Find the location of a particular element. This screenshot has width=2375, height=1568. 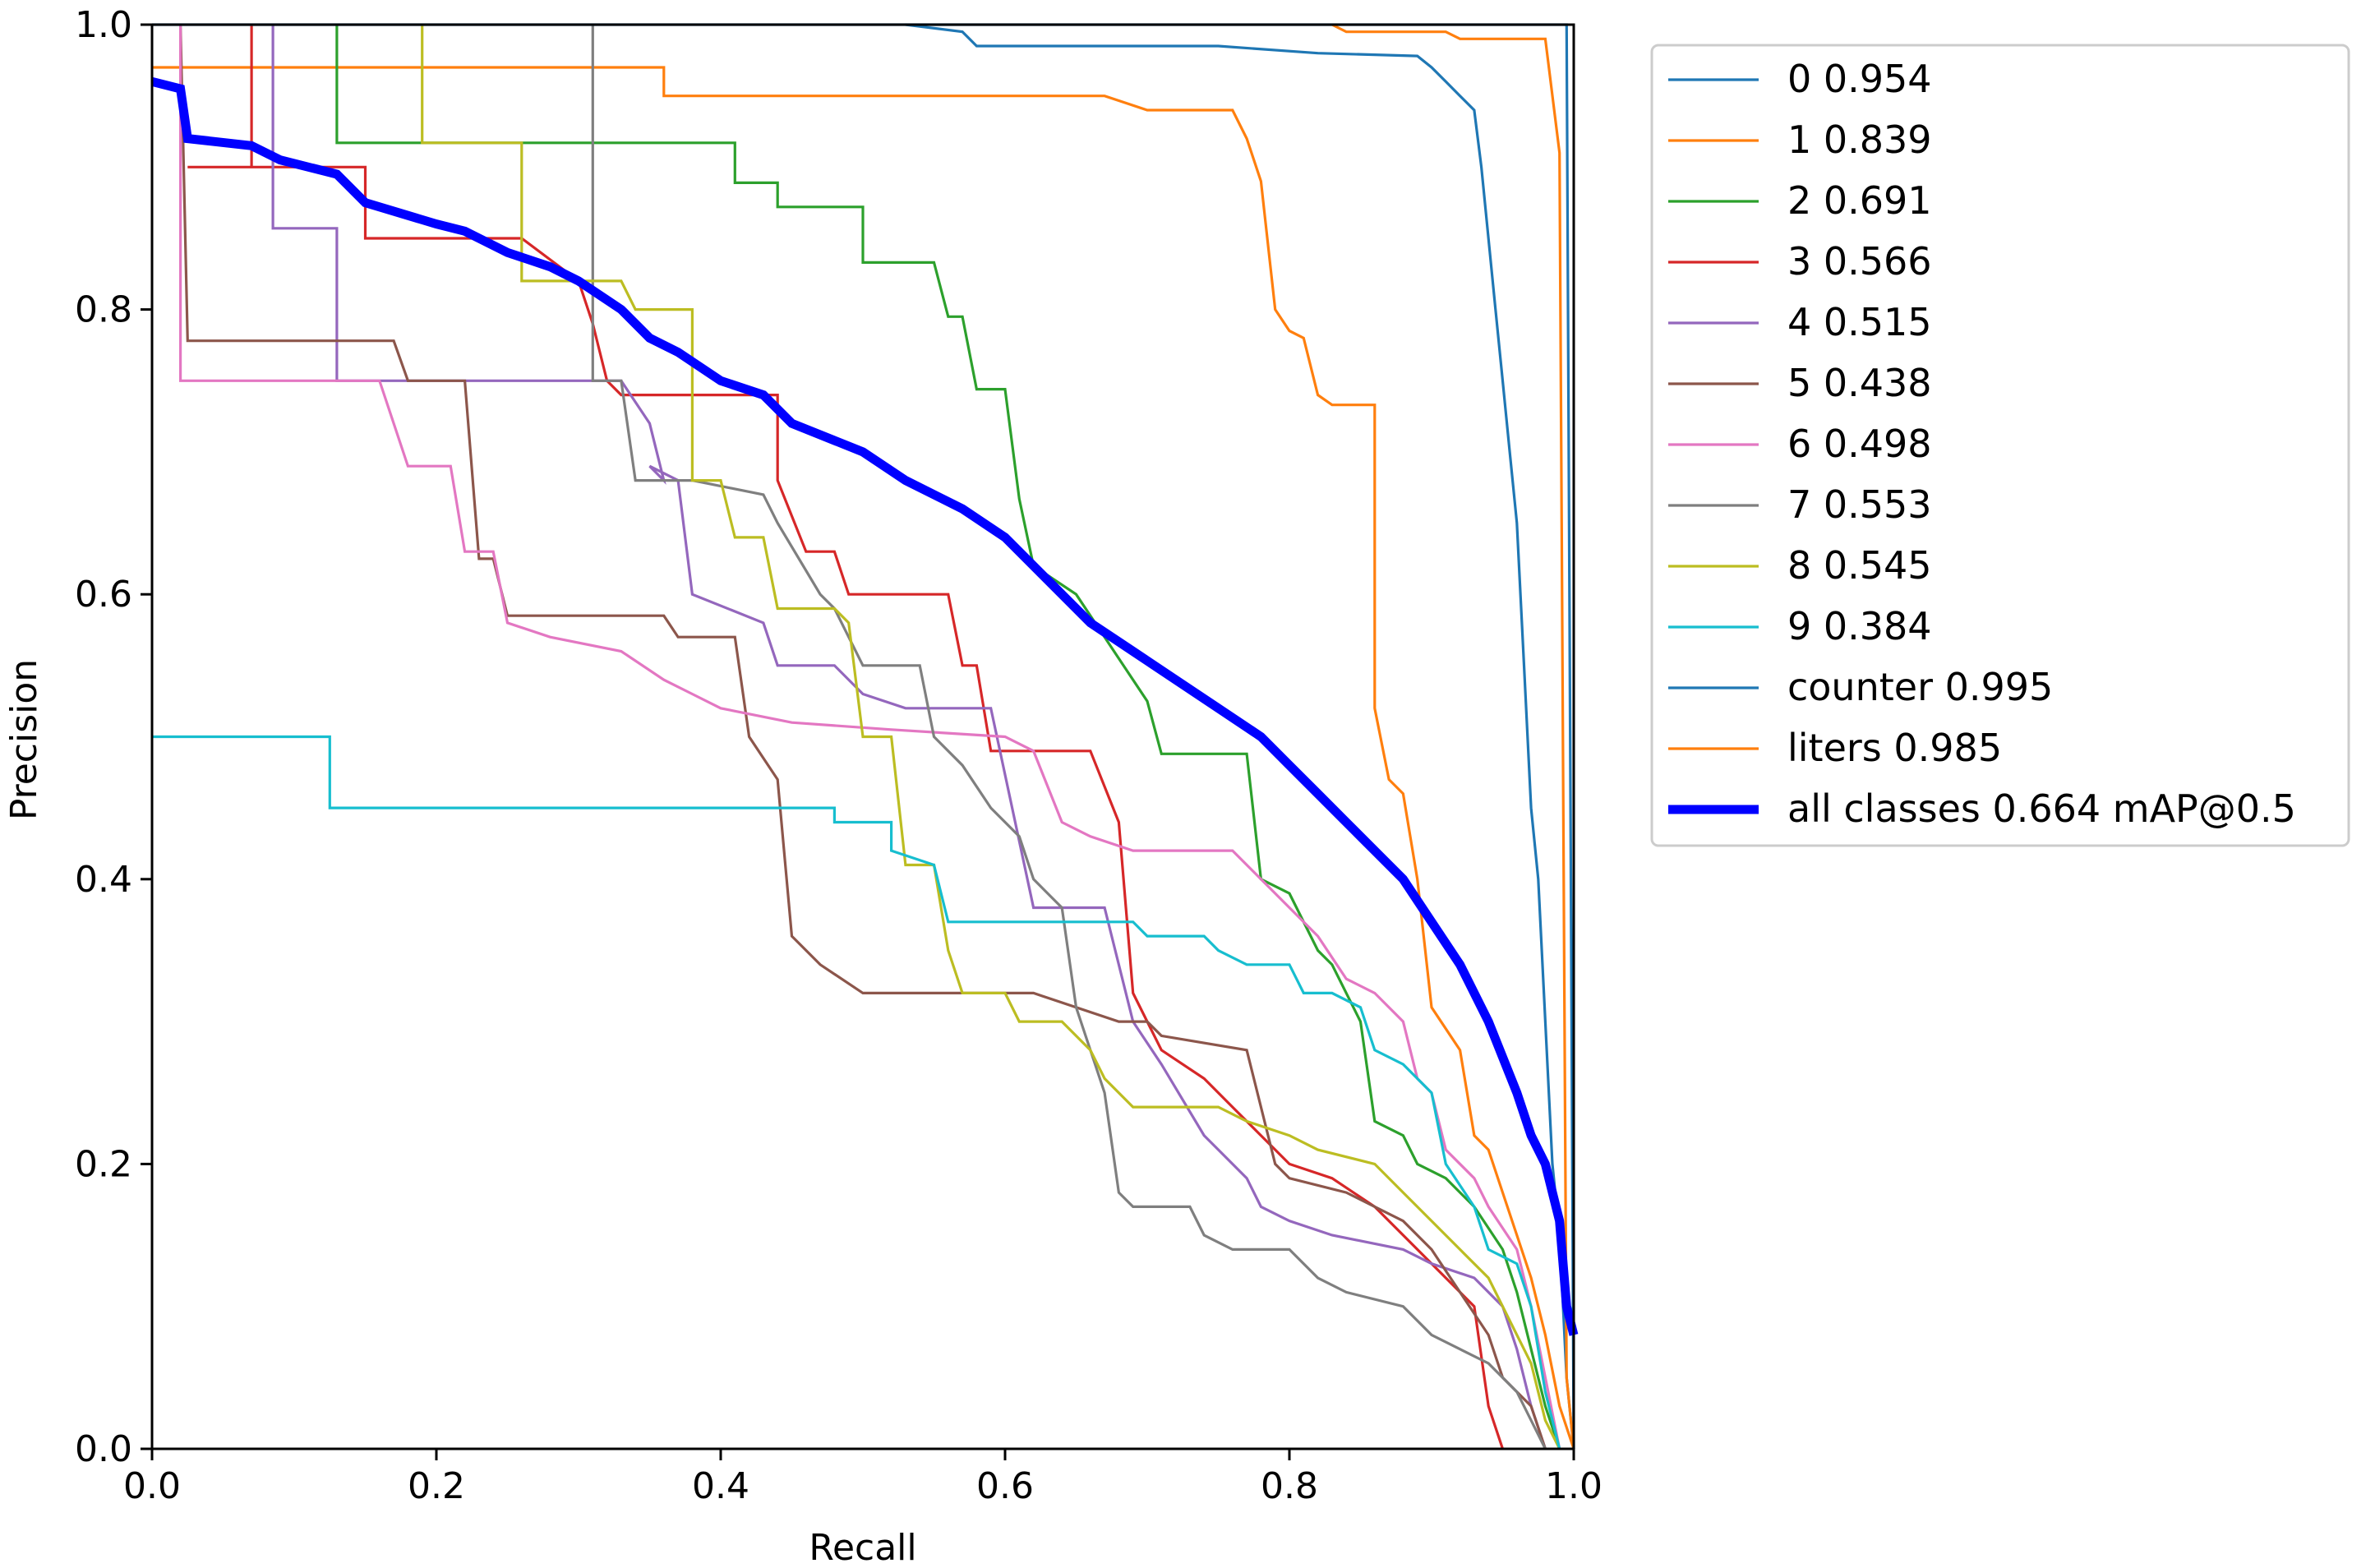

y-tick-label: 0.0 is located at coordinates (103, 1449).